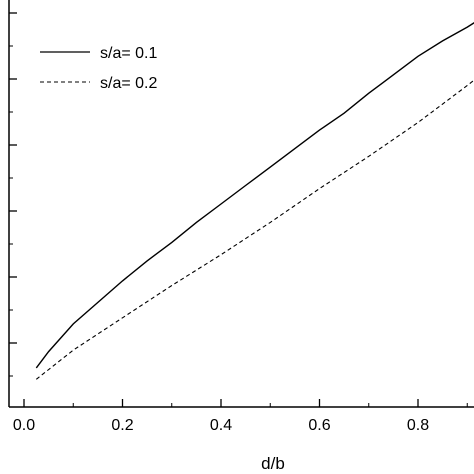 This screenshot has height=474, width=474. I want to click on x-tick-label: 0.6, so click(319, 425).